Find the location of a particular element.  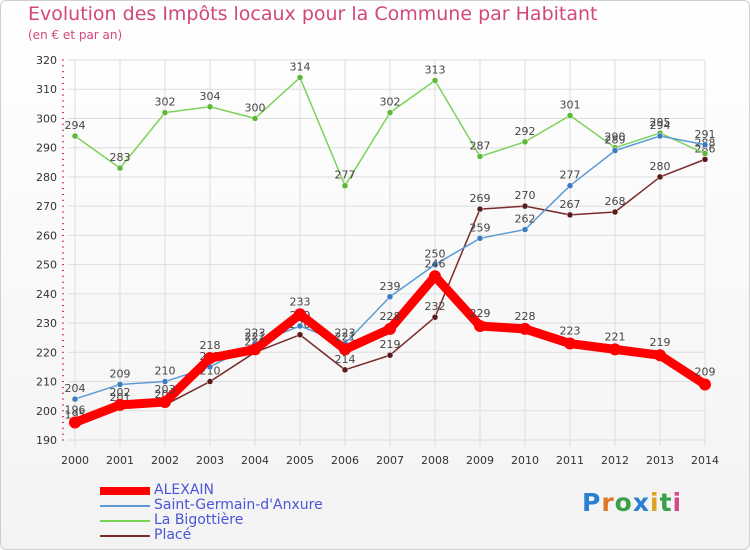

data-label: 290 is located at coordinates (615, 137).